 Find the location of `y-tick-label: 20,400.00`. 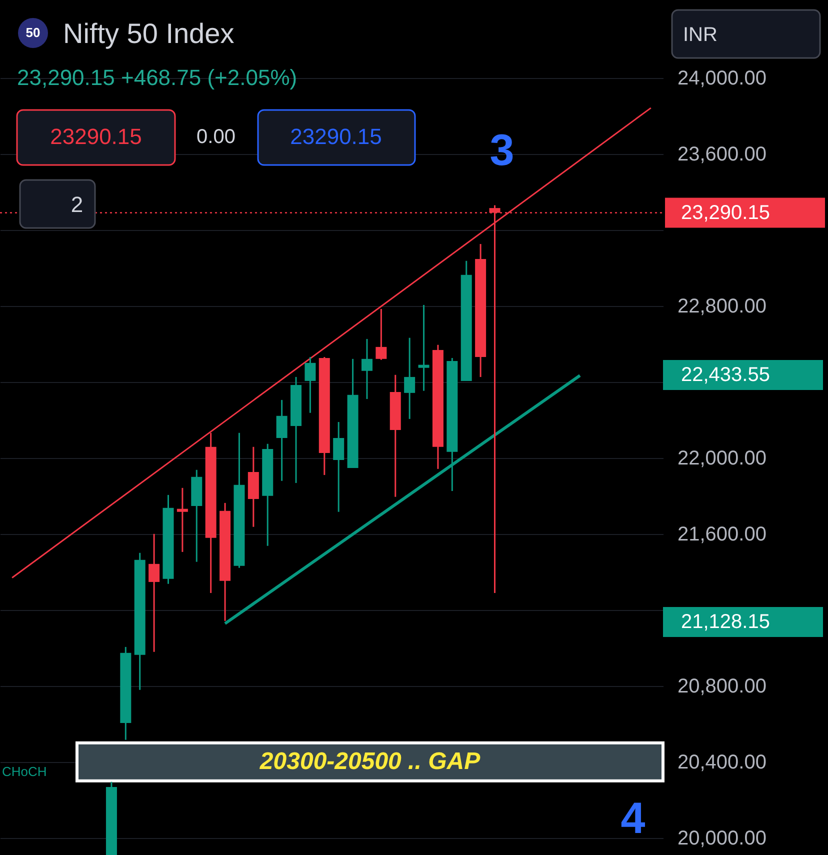

y-tick-label: 20,400.00 is located at coordinates (722, 762).